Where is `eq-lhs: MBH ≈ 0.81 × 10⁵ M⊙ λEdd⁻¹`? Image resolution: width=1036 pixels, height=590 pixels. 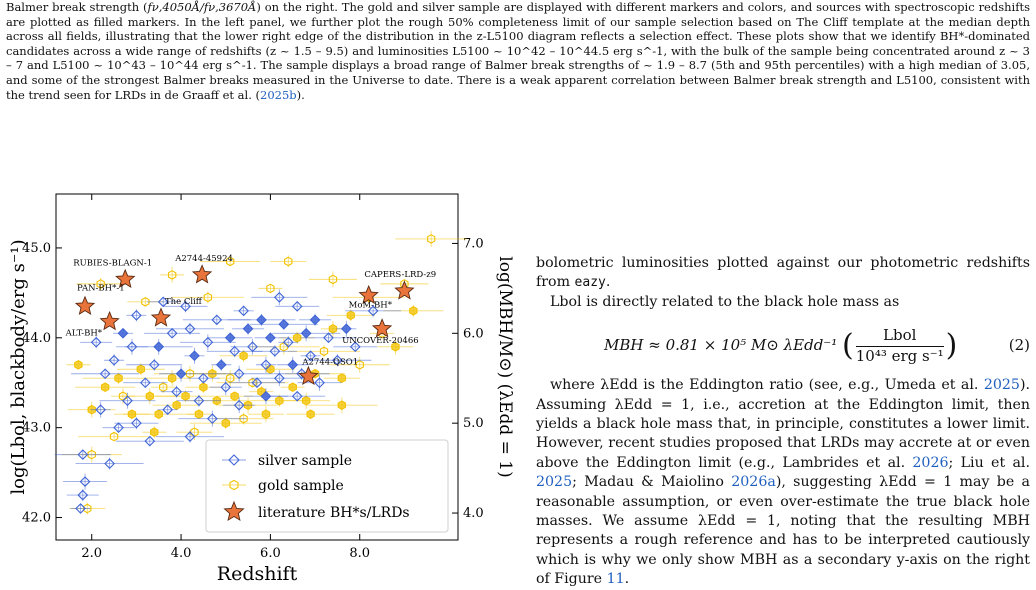
eq-lhs: MBH ≈ 0.81 × 10⁵ M⊙ λEdd⁻¹ is located at coordinates (721, 345).